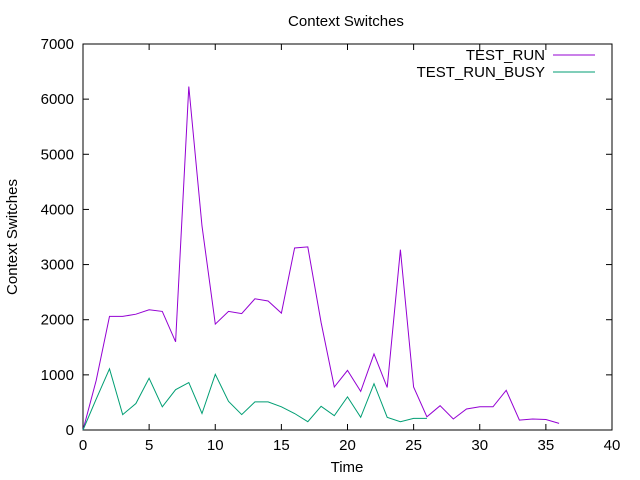 The image size is (640, 480). I want to click on chart-title: Context Switches, so click(346, 21).